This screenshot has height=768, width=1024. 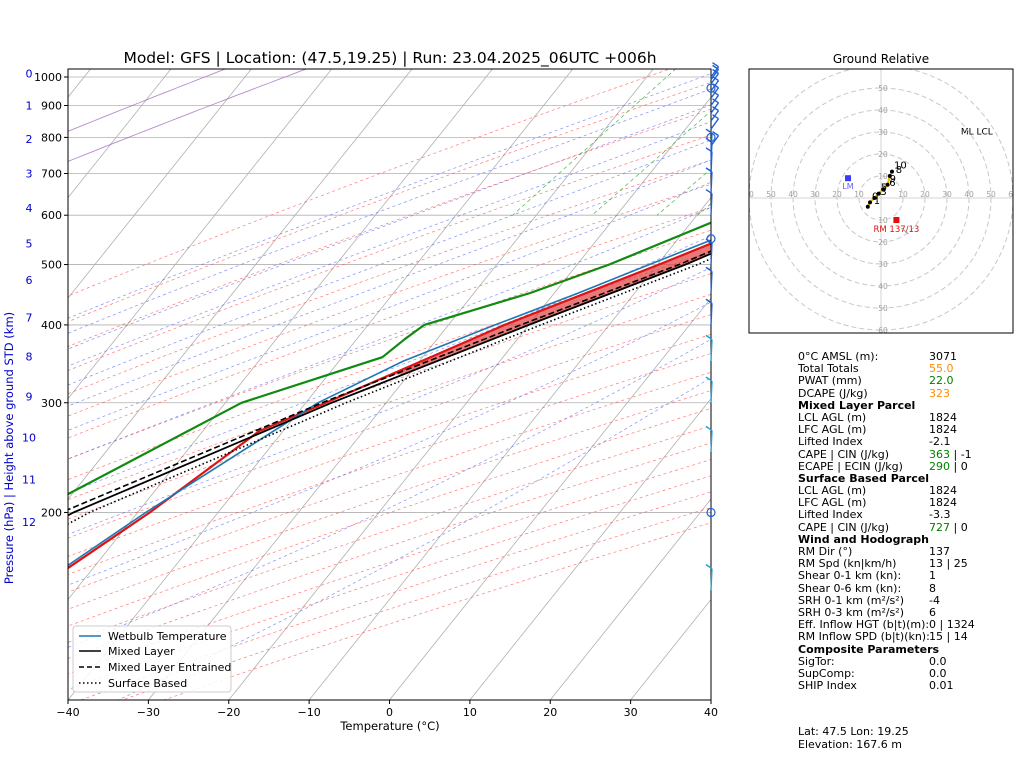 I want to click on pressure-axis: 1000 900 800 700 600 500 400 300 200, so click(x=51, y=295).